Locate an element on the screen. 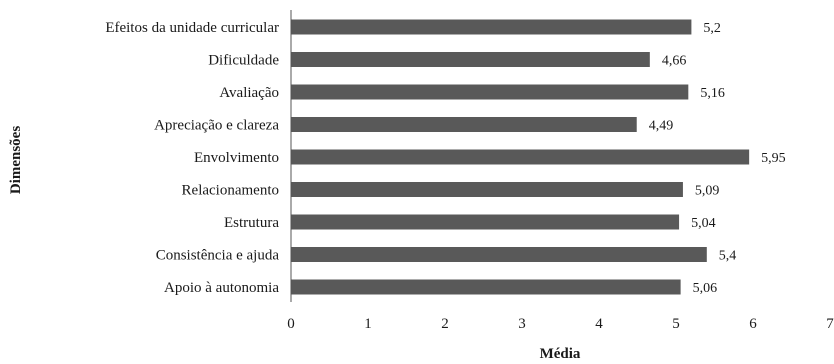  category-label: Apoio à autonomia is located at coordinates (221, 288).